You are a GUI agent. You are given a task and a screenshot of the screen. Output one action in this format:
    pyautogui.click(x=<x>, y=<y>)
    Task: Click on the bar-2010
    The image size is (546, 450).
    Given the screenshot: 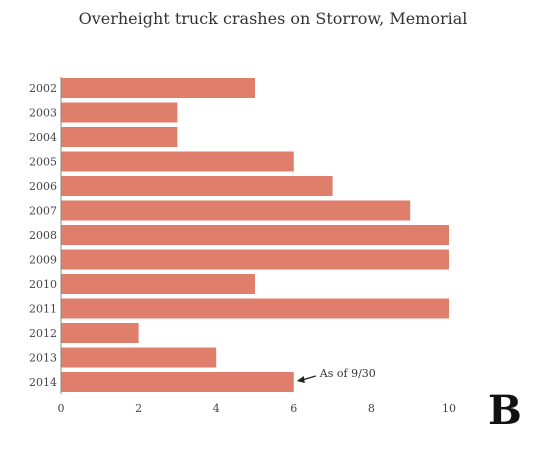 What is the action you would take?
    pyautogui.click(x=158, y=284)
    